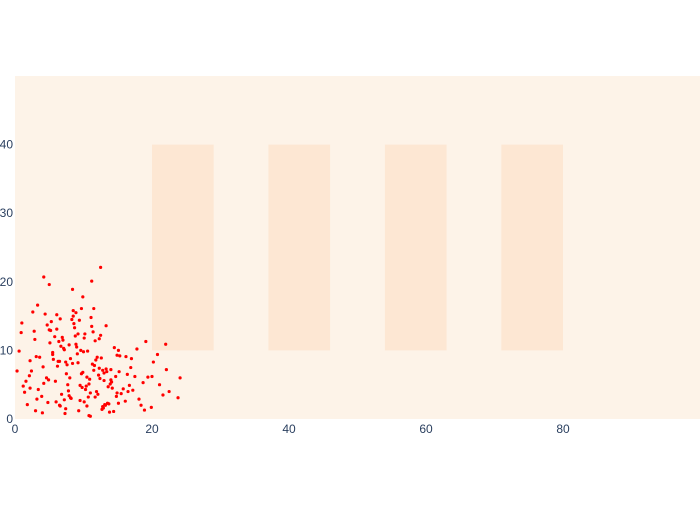 Image resolution: width=700 pixels, height=505 pixels. Describe the element at coordinates (426, 429) in the screenshot. I see `x-tick-label: 60` at that location.